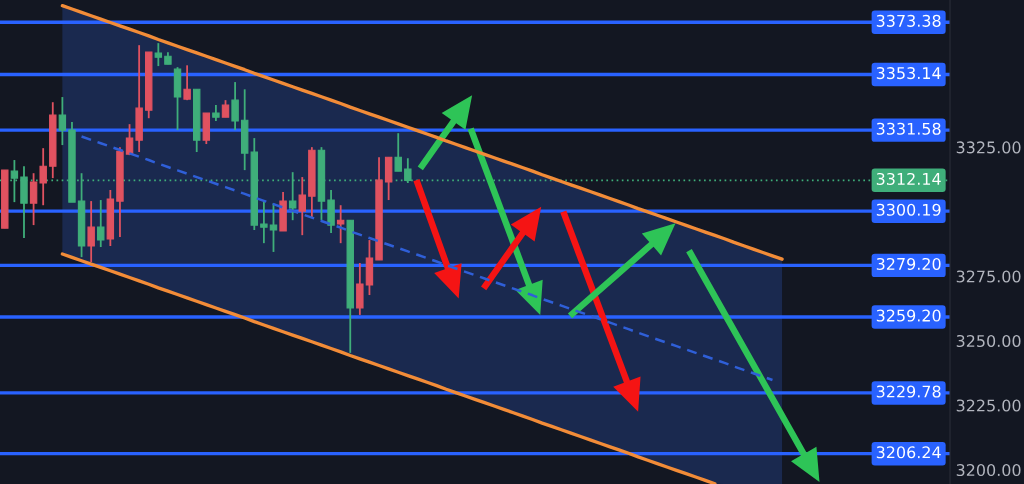 The height and width of the screenshot is (484, 1024). I want to click on y-tick-label: 3200.00, so click(988, 470).